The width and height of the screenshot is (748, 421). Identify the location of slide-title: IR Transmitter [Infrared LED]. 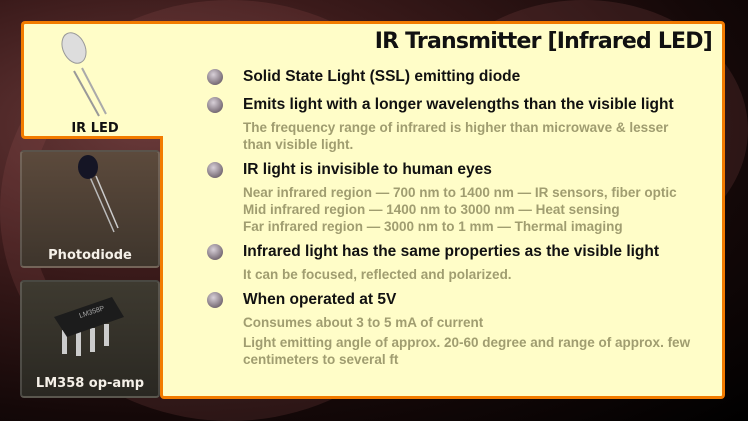
(543, 41).